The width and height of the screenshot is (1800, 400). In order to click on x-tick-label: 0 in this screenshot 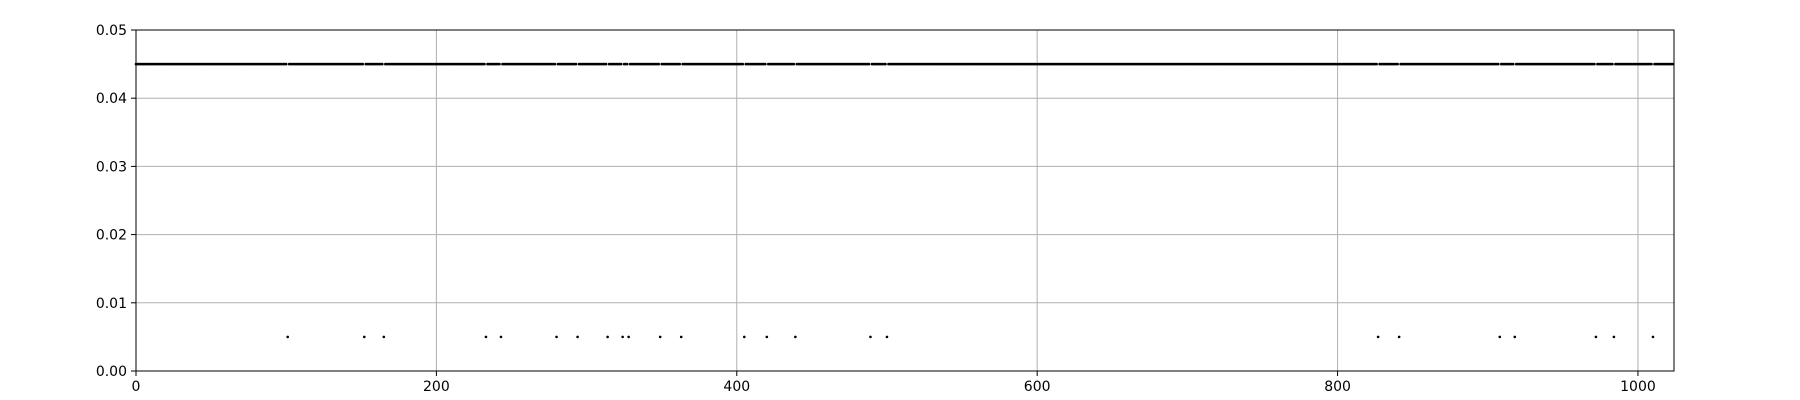, I will do `click(136, 387)`.